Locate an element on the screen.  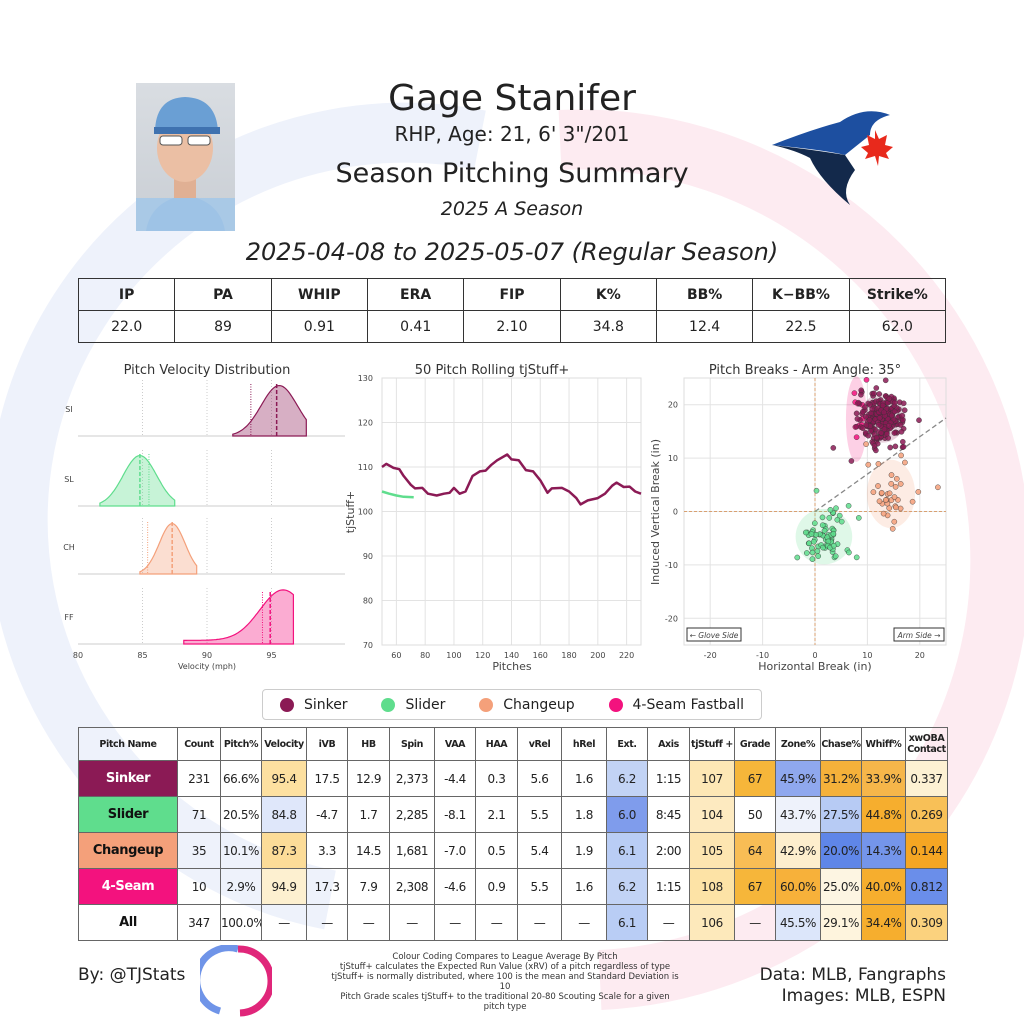
column-header: Count is located at coordinates (199, 744).